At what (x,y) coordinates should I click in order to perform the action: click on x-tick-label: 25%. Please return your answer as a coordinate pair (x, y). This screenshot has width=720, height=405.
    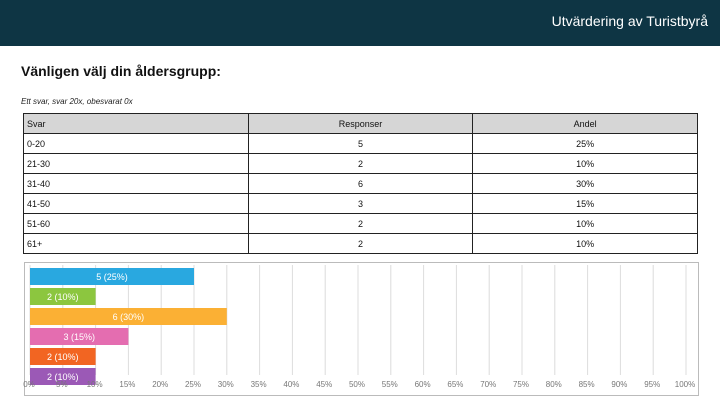
    Looking at the image, I should click on (193, 384).